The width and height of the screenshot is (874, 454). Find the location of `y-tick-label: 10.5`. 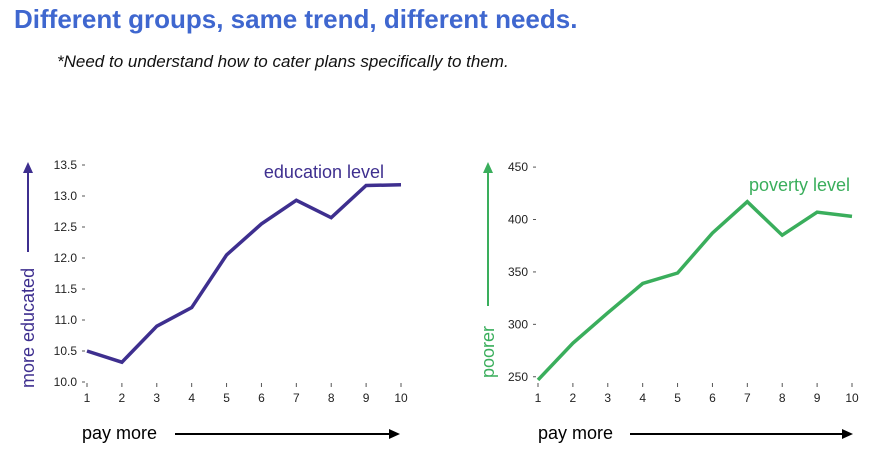

y-tick-label: 10.5 is located at coordinates (66, 351).